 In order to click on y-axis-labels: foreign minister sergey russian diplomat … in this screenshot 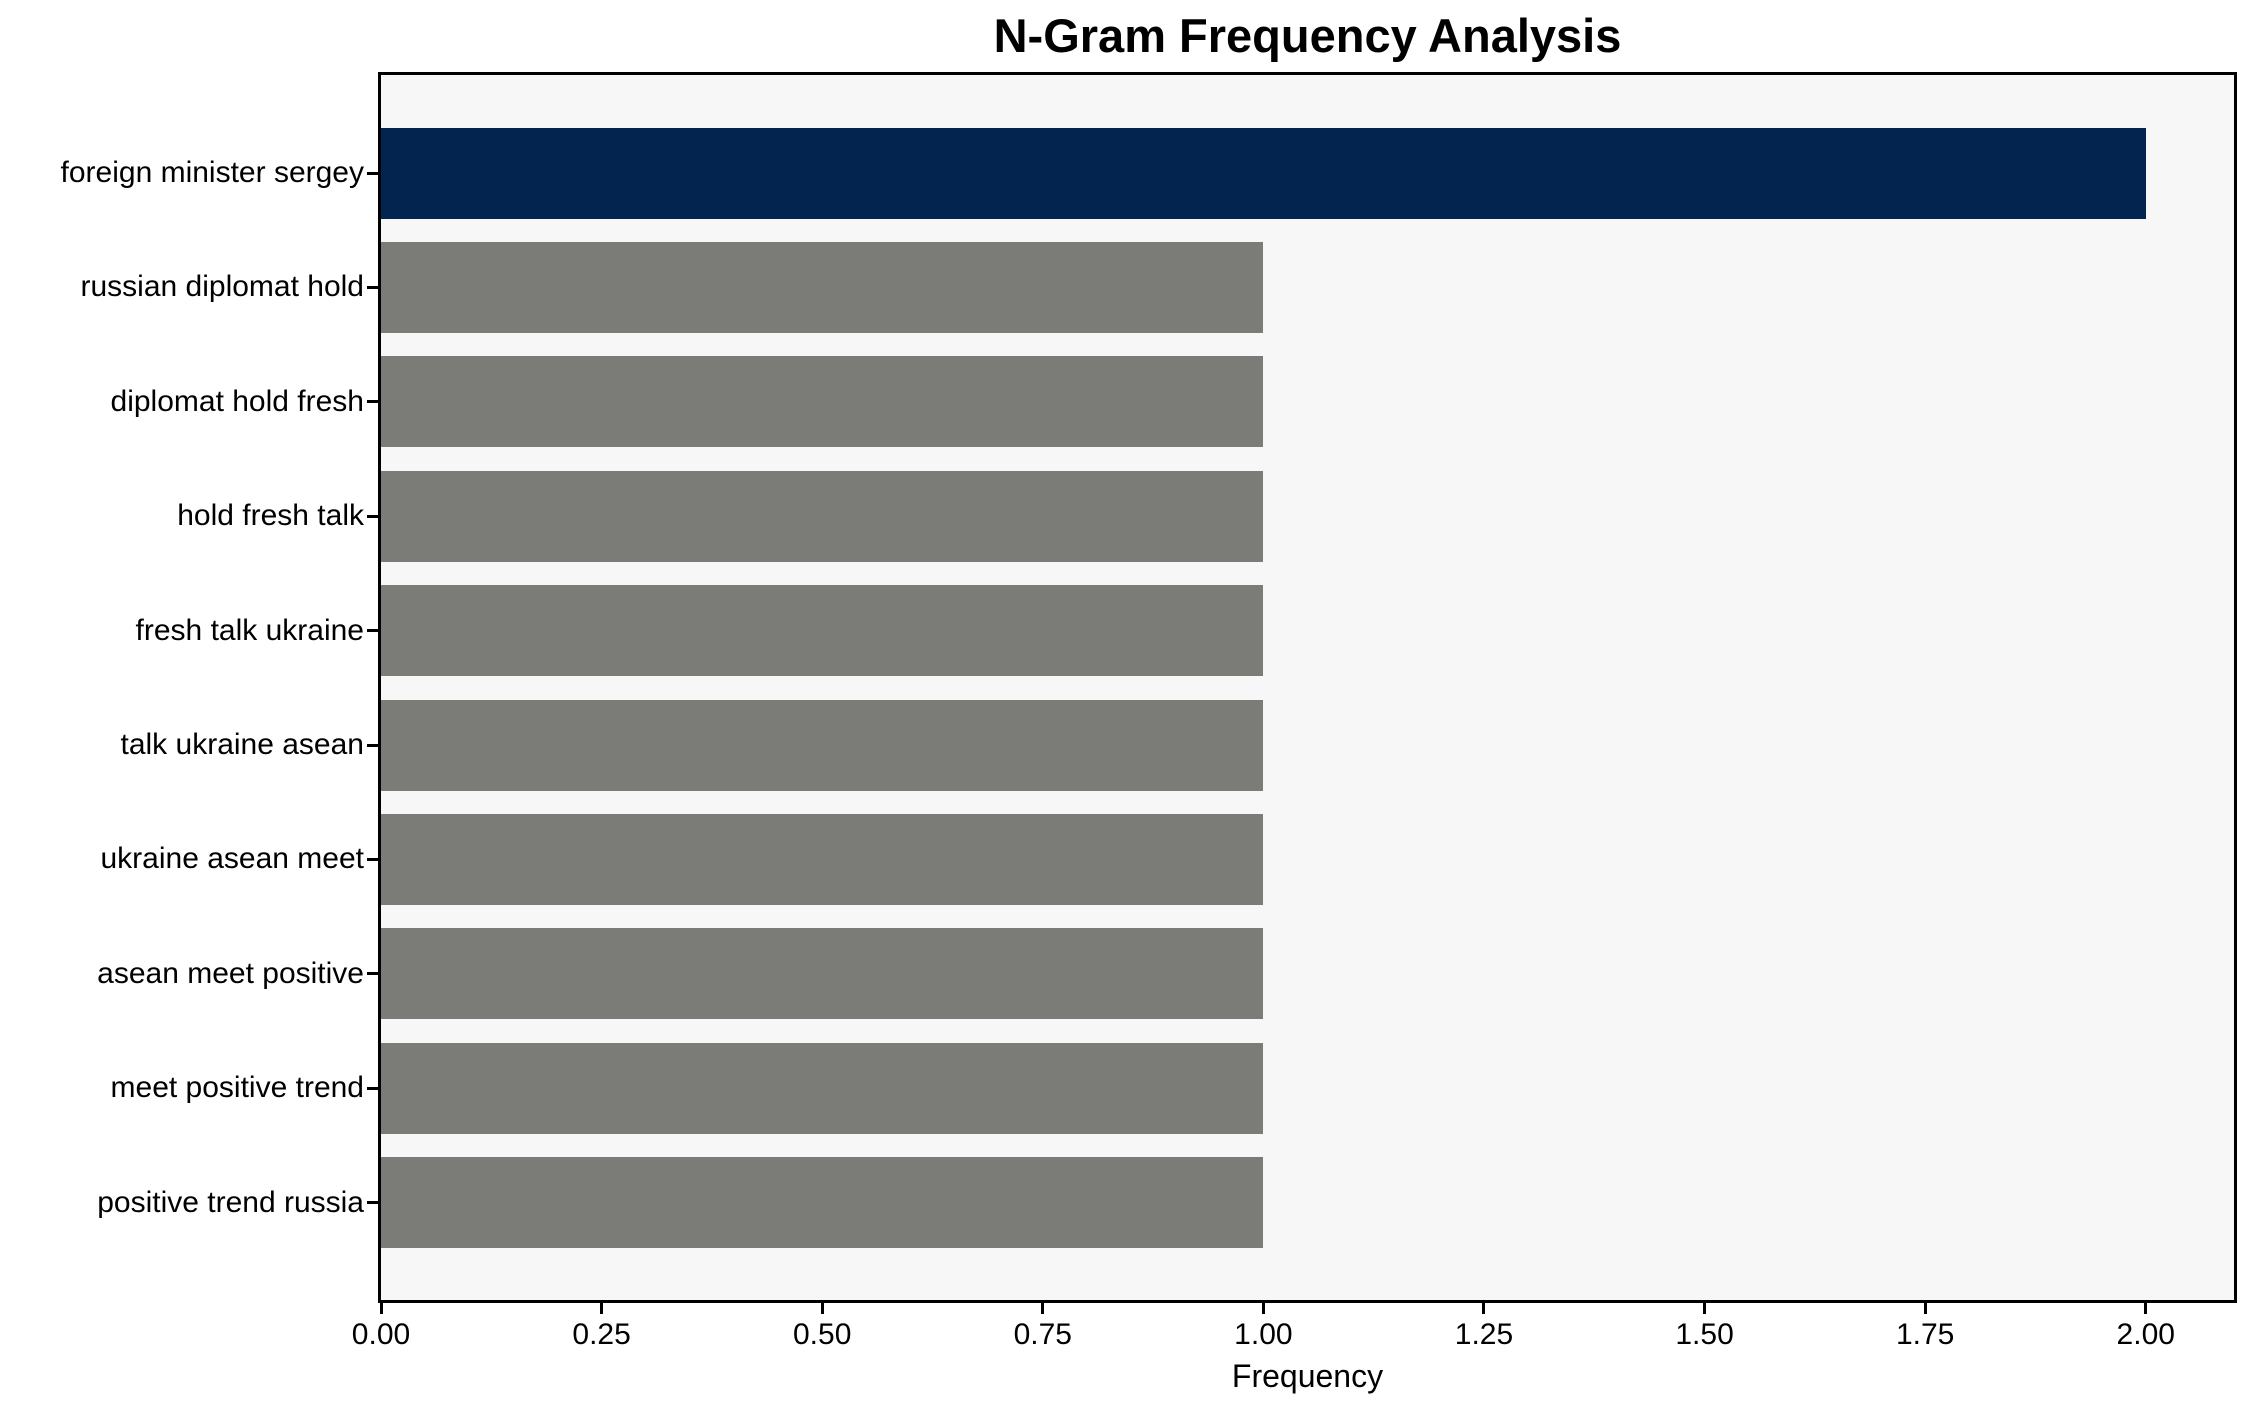, I will do `click(182, 687)`.